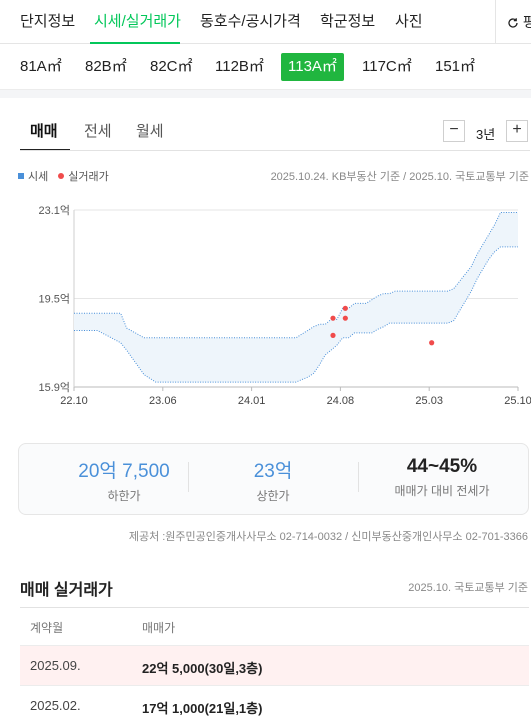 This screenshot has width=531, height=718. What do you see at coordinates (21, 176) in the screenshot?
I see `market-price-swatch` at bounding box center [21, 176].